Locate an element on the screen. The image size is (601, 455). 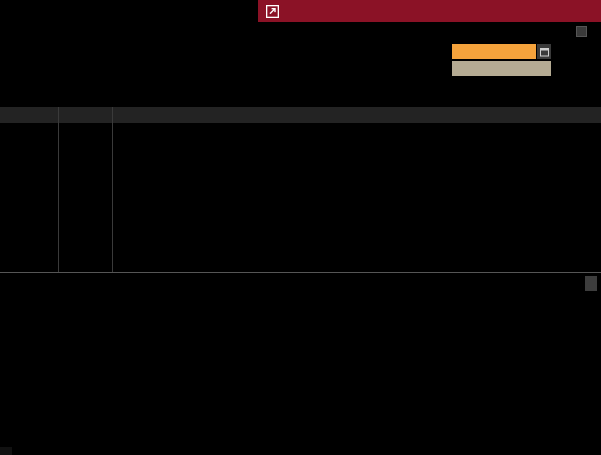
chart-y-axis-left-label is located at coordinates (7, 364).